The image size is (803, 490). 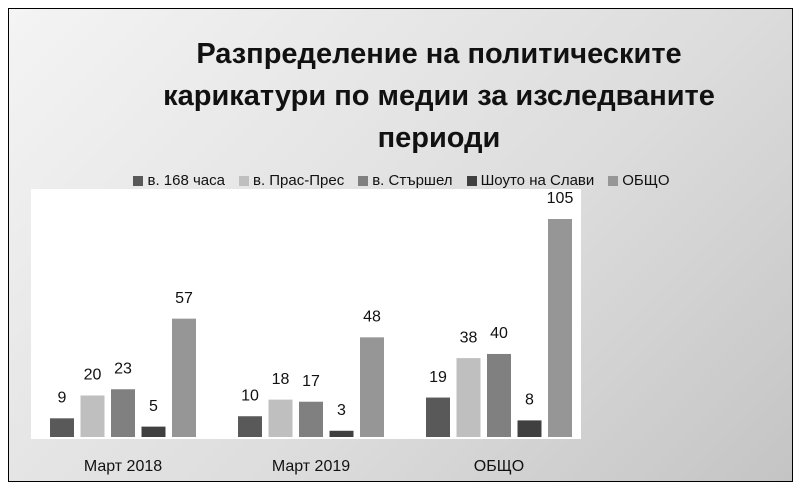 What do you see at coordinates (184, 298) in the screenshot?
I see `data-label: 57` at bounding box center [184, 298].